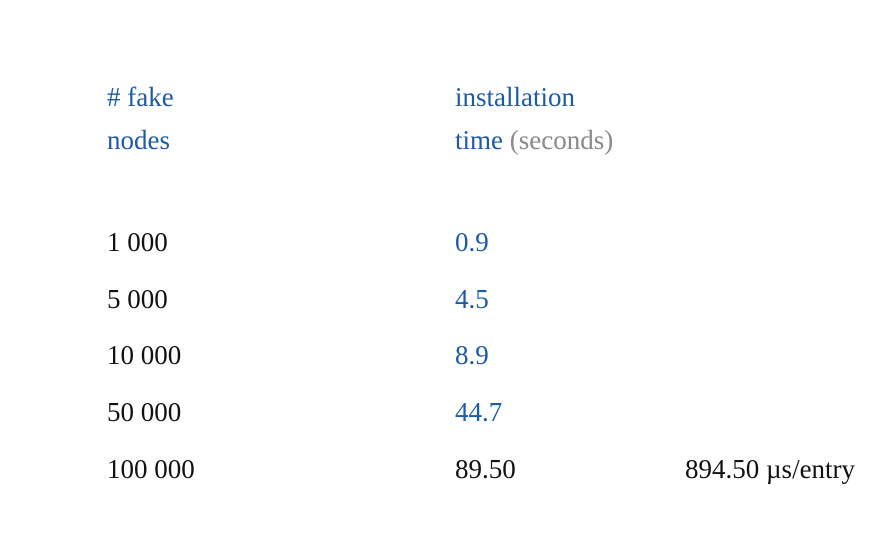  I want to click on header-installation-line2: time (seconds), so click(534, 140).